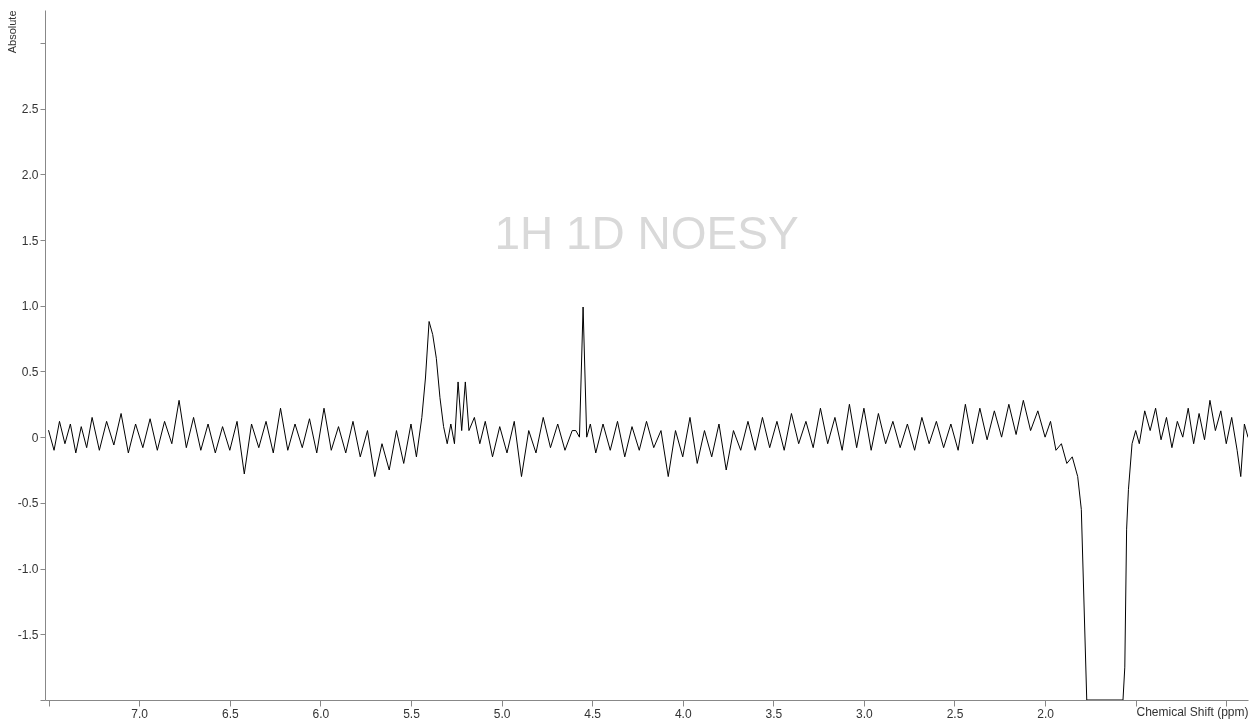 The image size is (1252, 725). Describe the element at coordinates (1192, 711) in the screenshot. I see `x-axis-title: Chemical Shift (ppm)` at that location.